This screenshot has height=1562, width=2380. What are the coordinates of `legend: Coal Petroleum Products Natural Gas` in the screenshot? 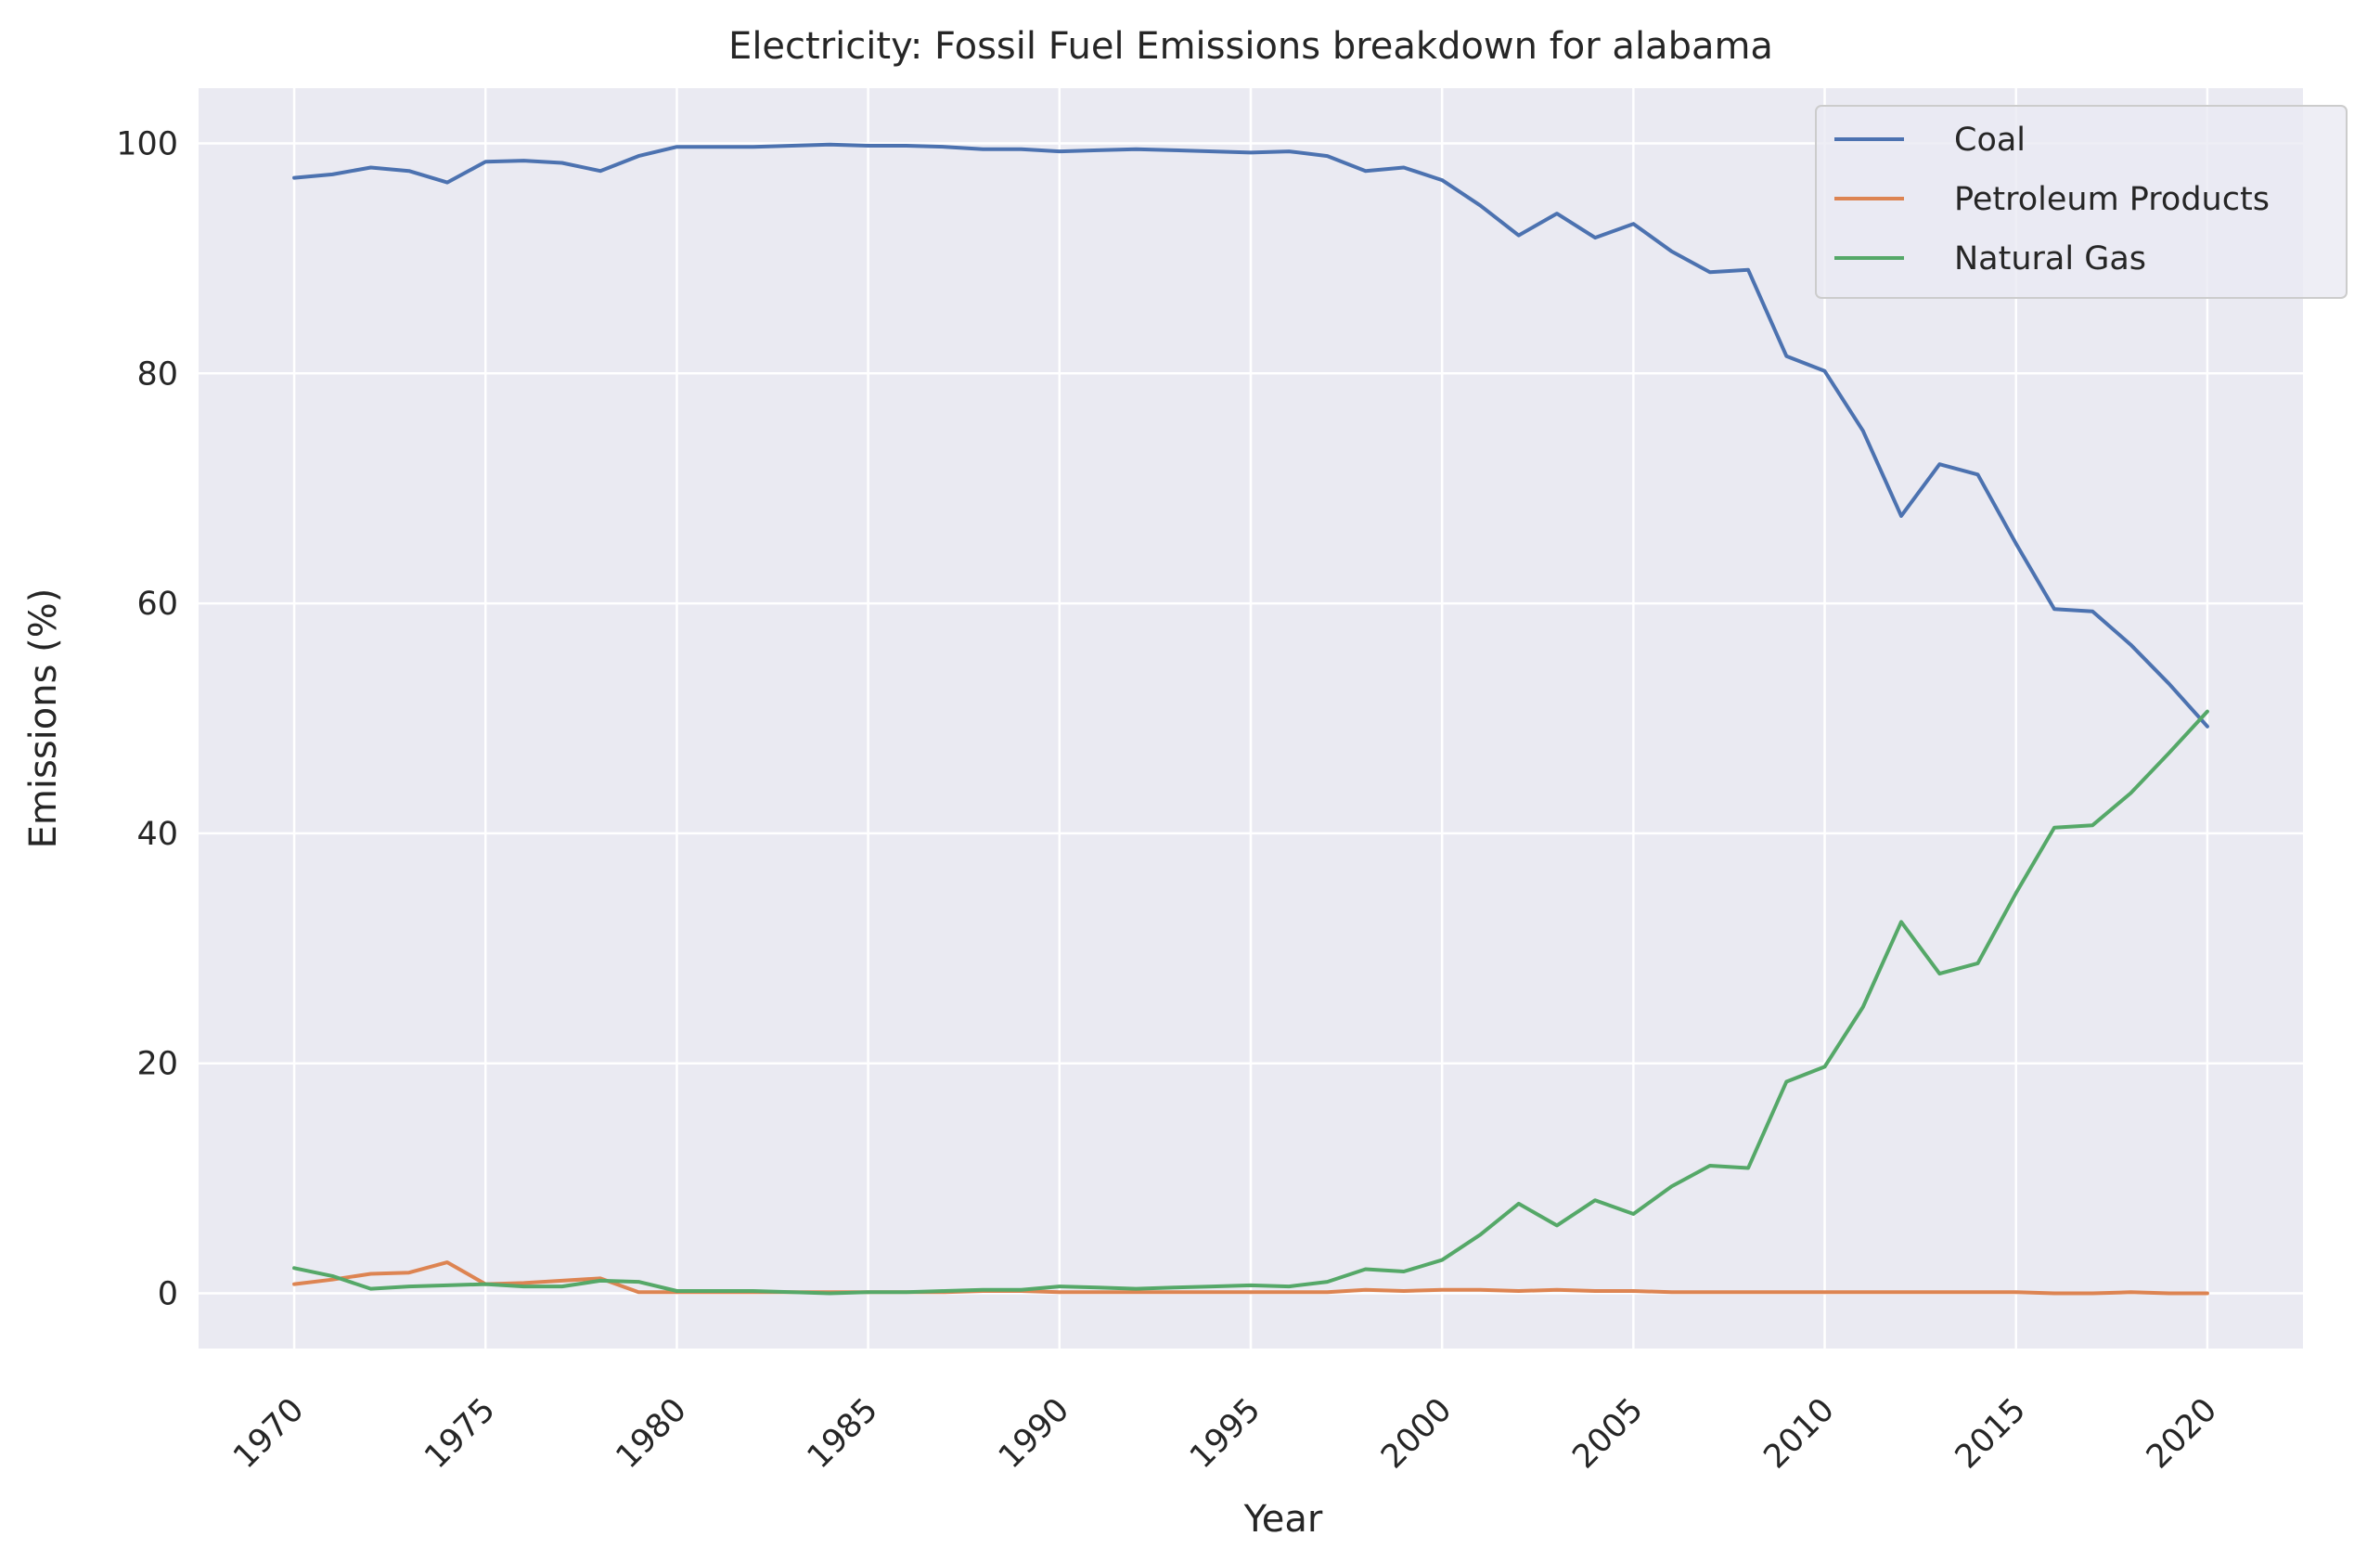 It's located at (2081, 202).